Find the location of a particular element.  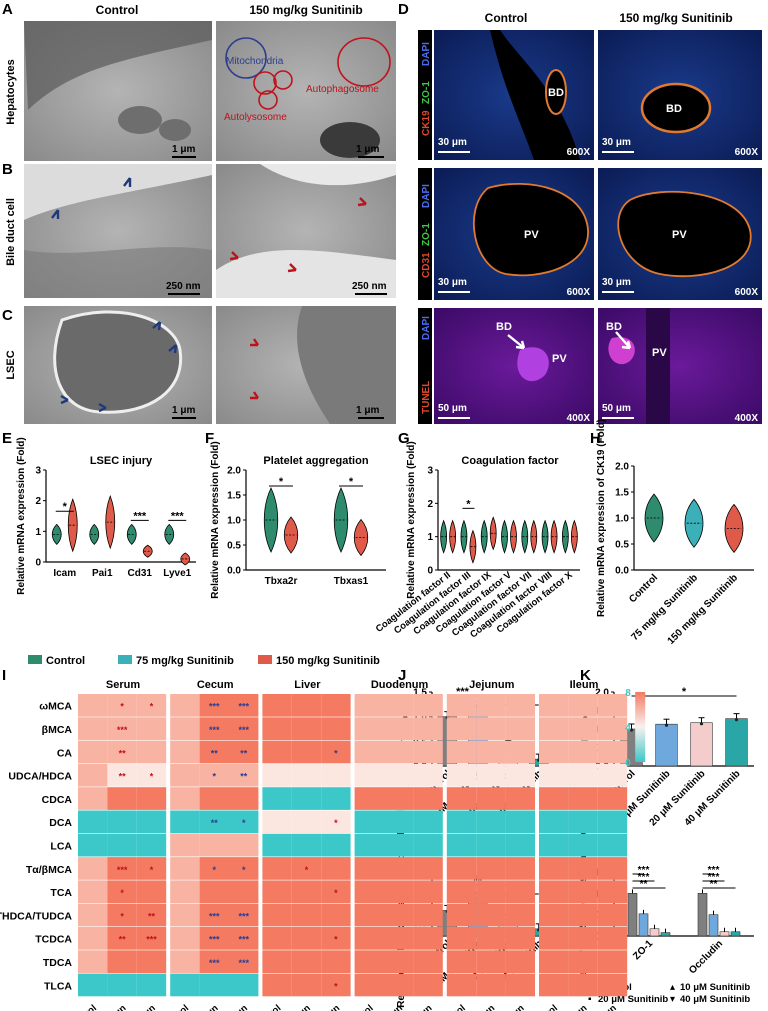

chart-m-sig-1-0: *** is located at coordinates (714, 870).